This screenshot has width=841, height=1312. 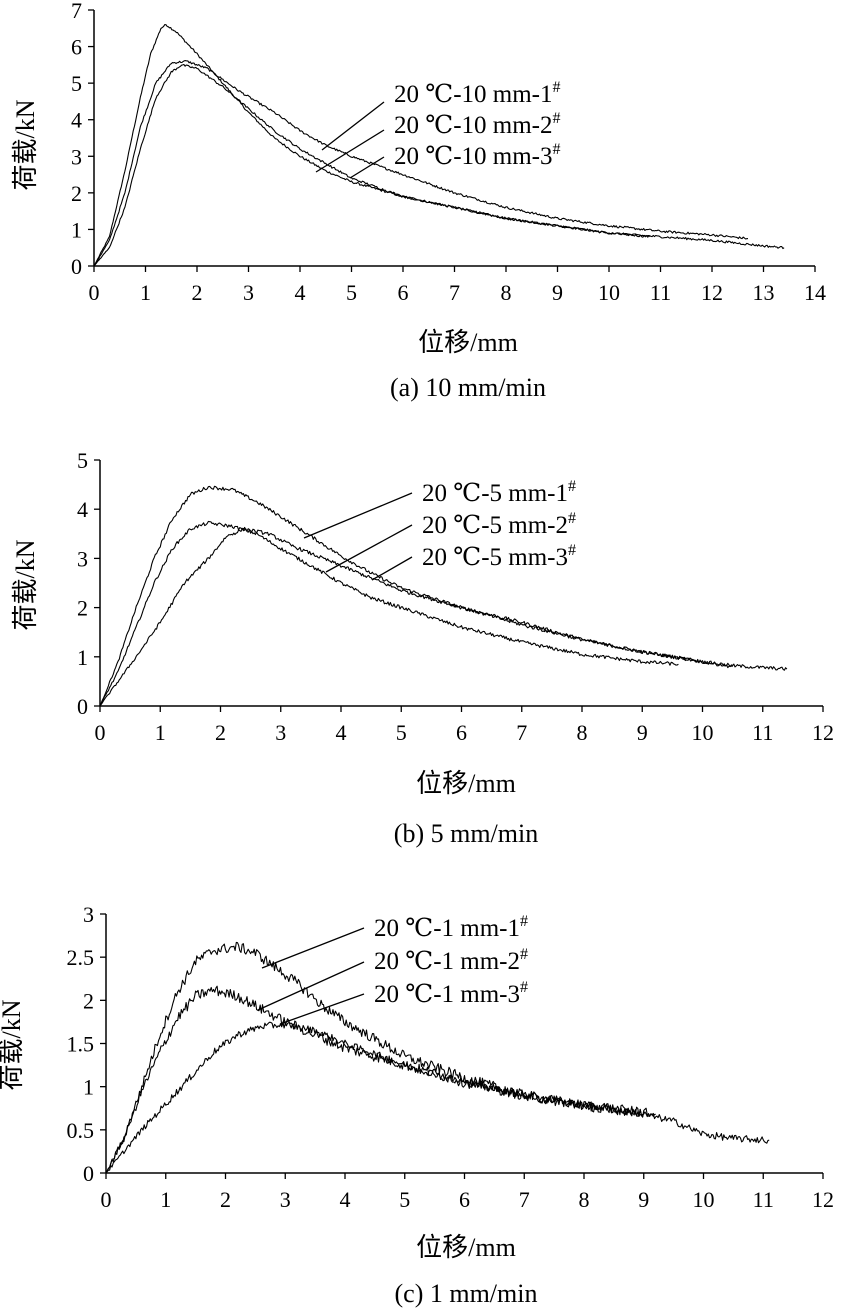 I want to click on figure-caption: (c) 1 mm/min, so click(x=466, y=1293).